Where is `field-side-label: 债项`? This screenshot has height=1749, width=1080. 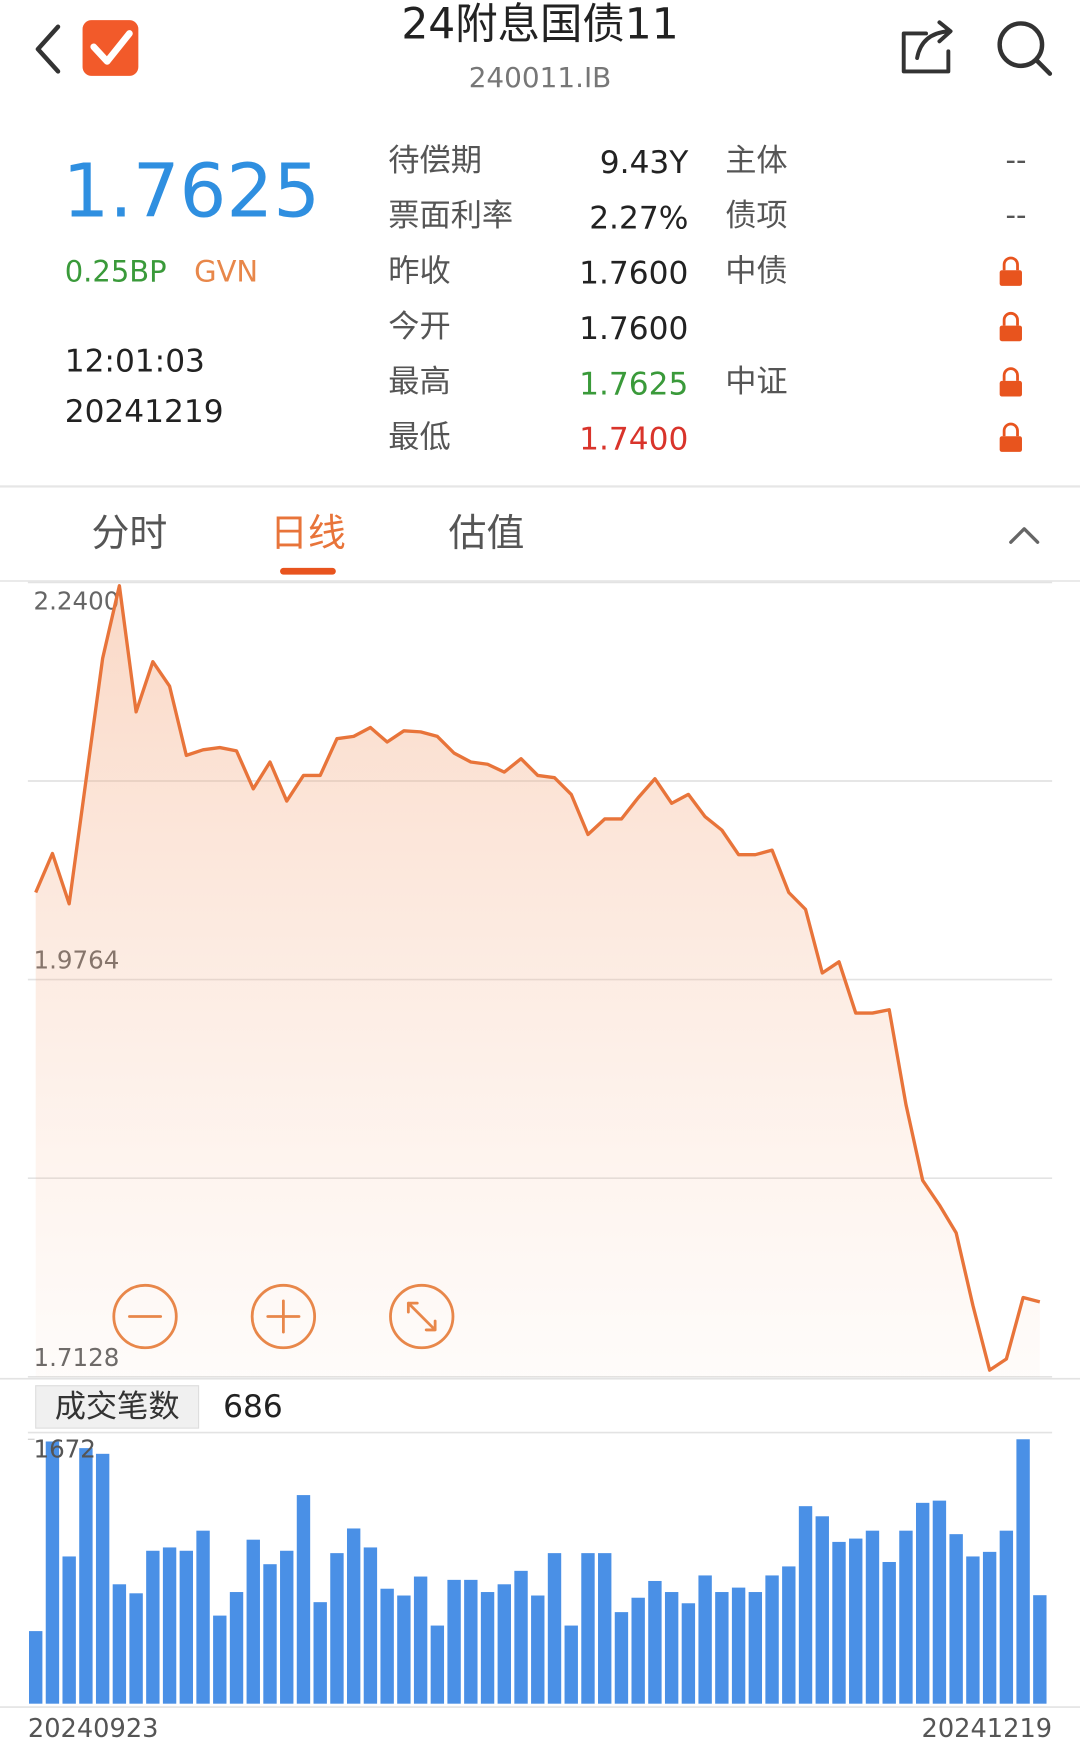 field-side-label: 债项 is located at coordinates (756, 216).